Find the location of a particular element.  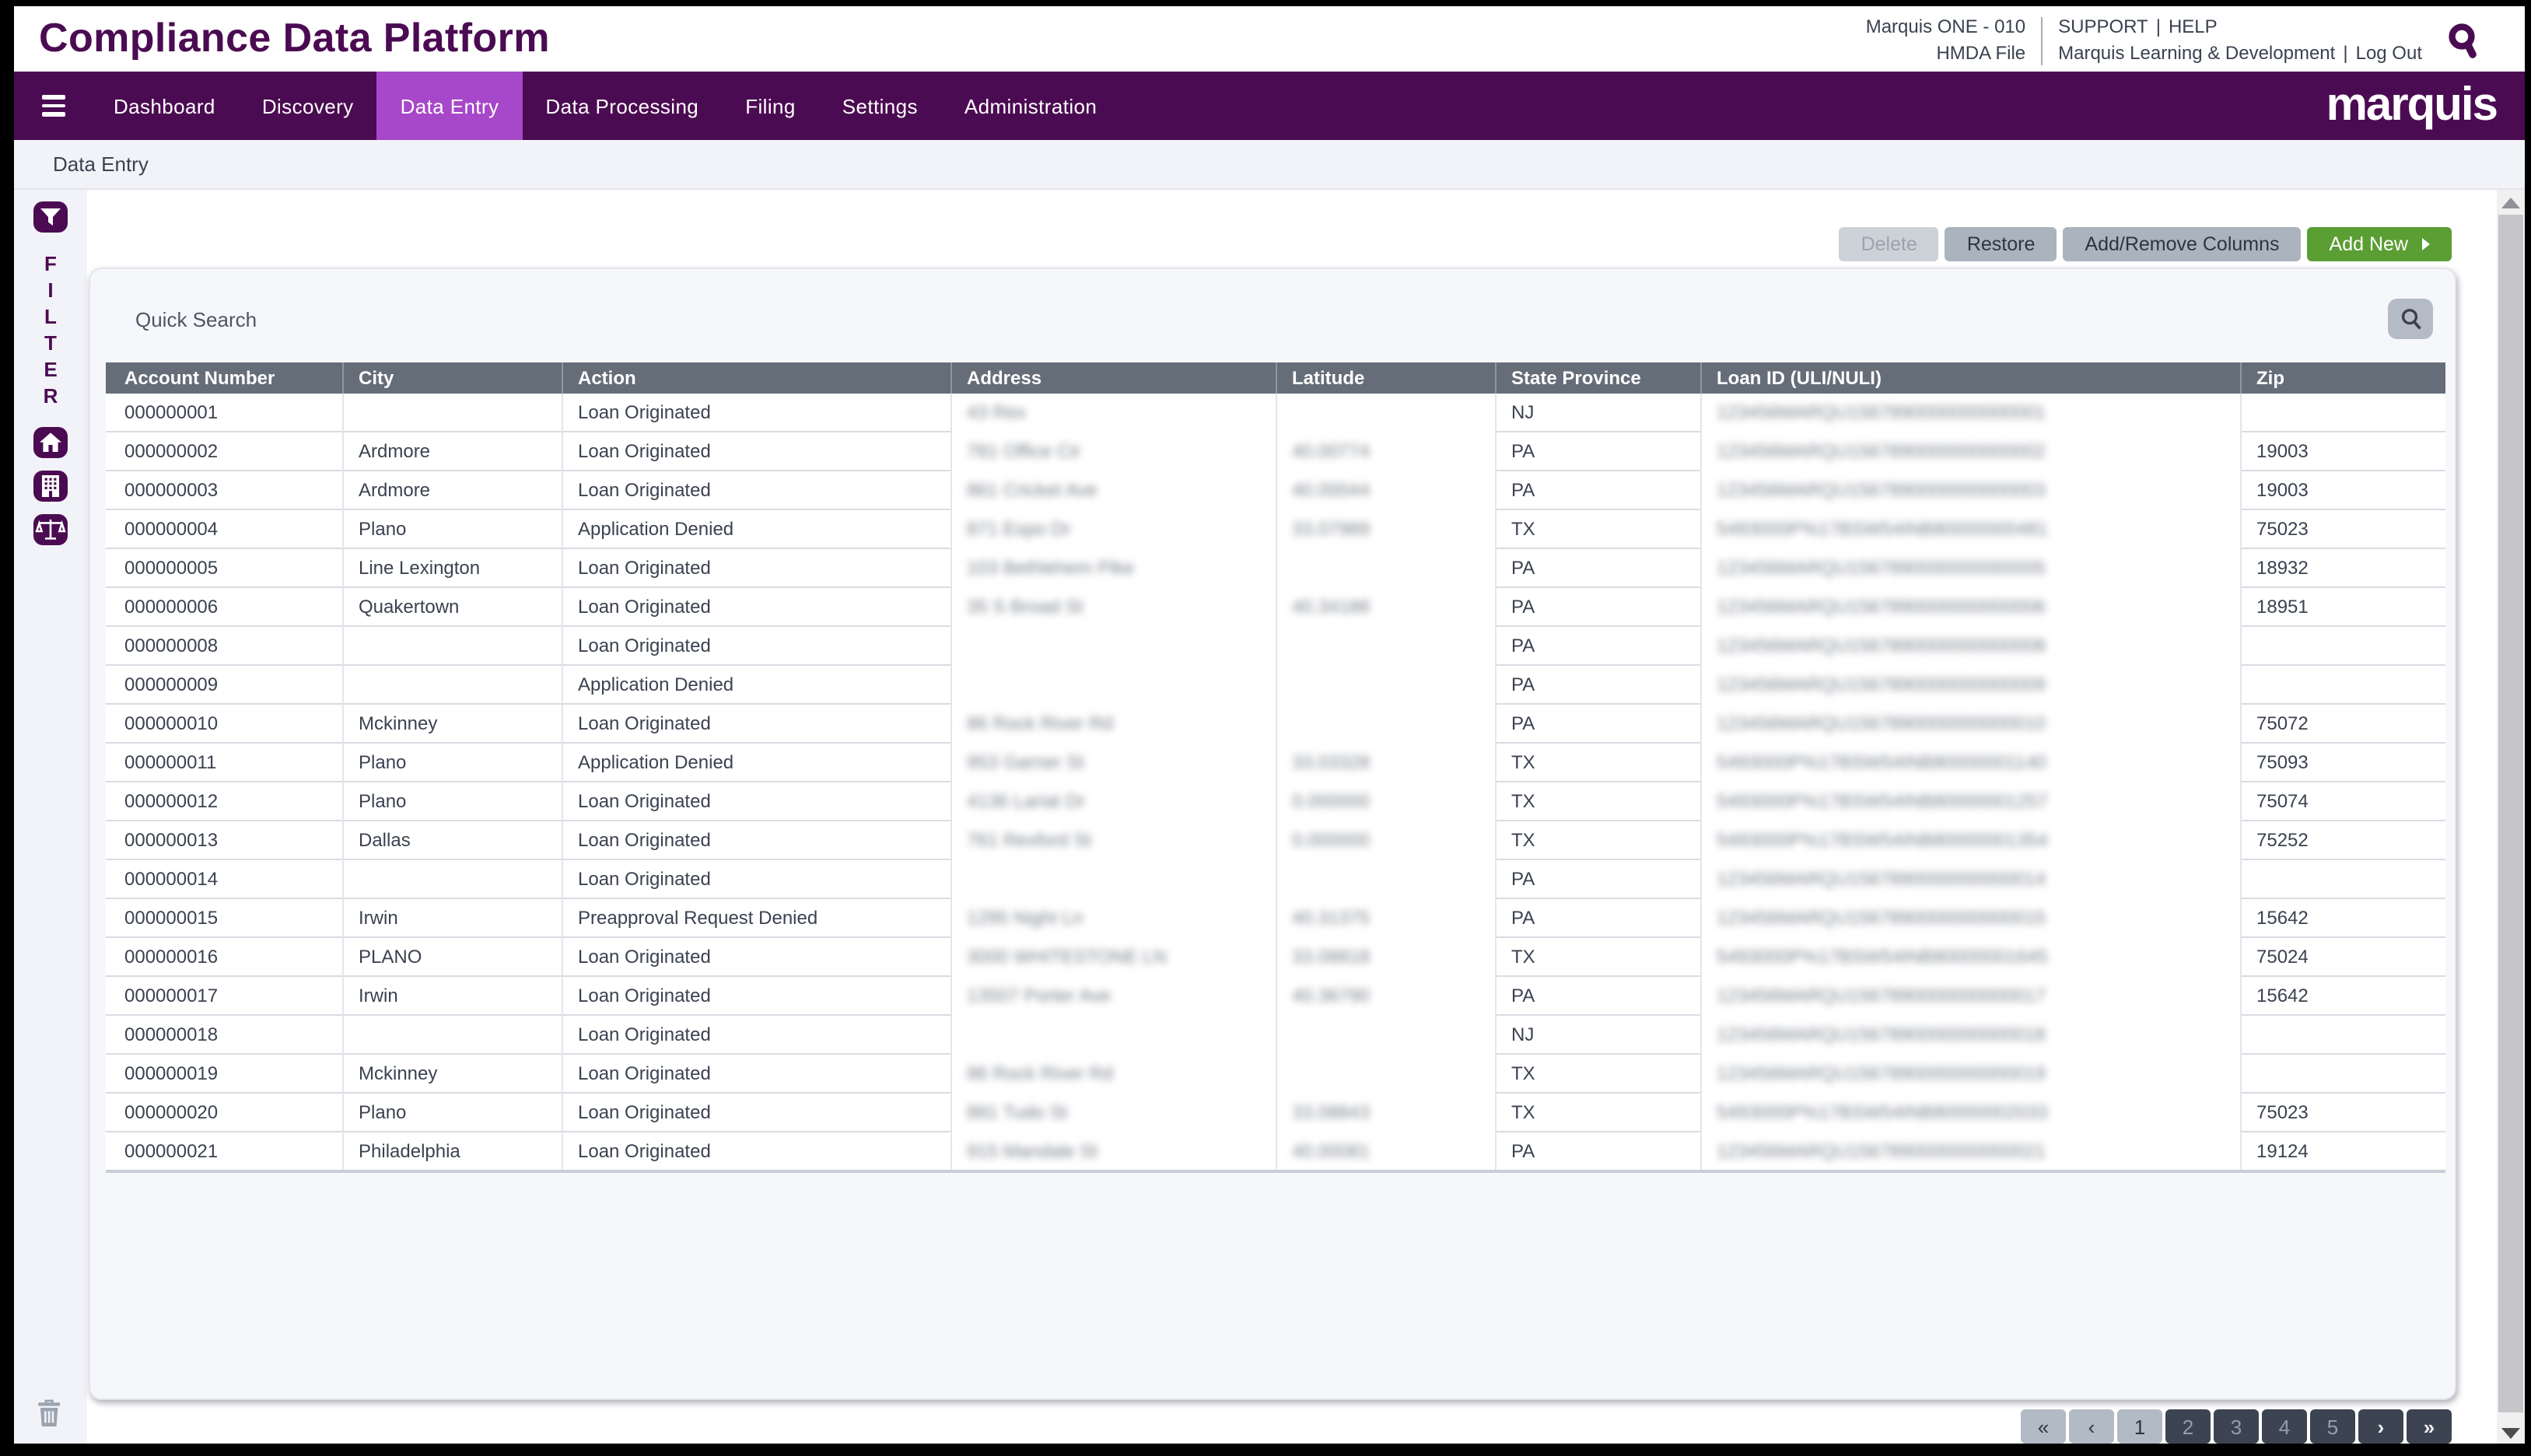

support-link: SUPPORT is located at coordinates (2103, 27).